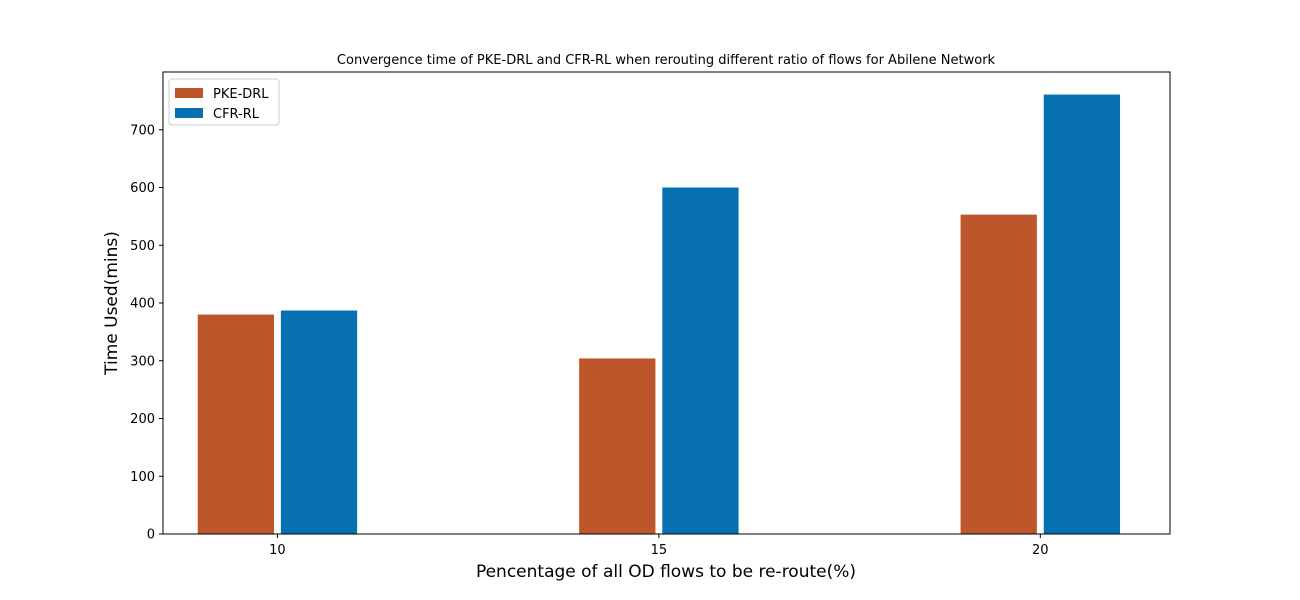 This screenshot has width=1300, height=600. I want to click on y-tick-label: 700, so click(142, 130).